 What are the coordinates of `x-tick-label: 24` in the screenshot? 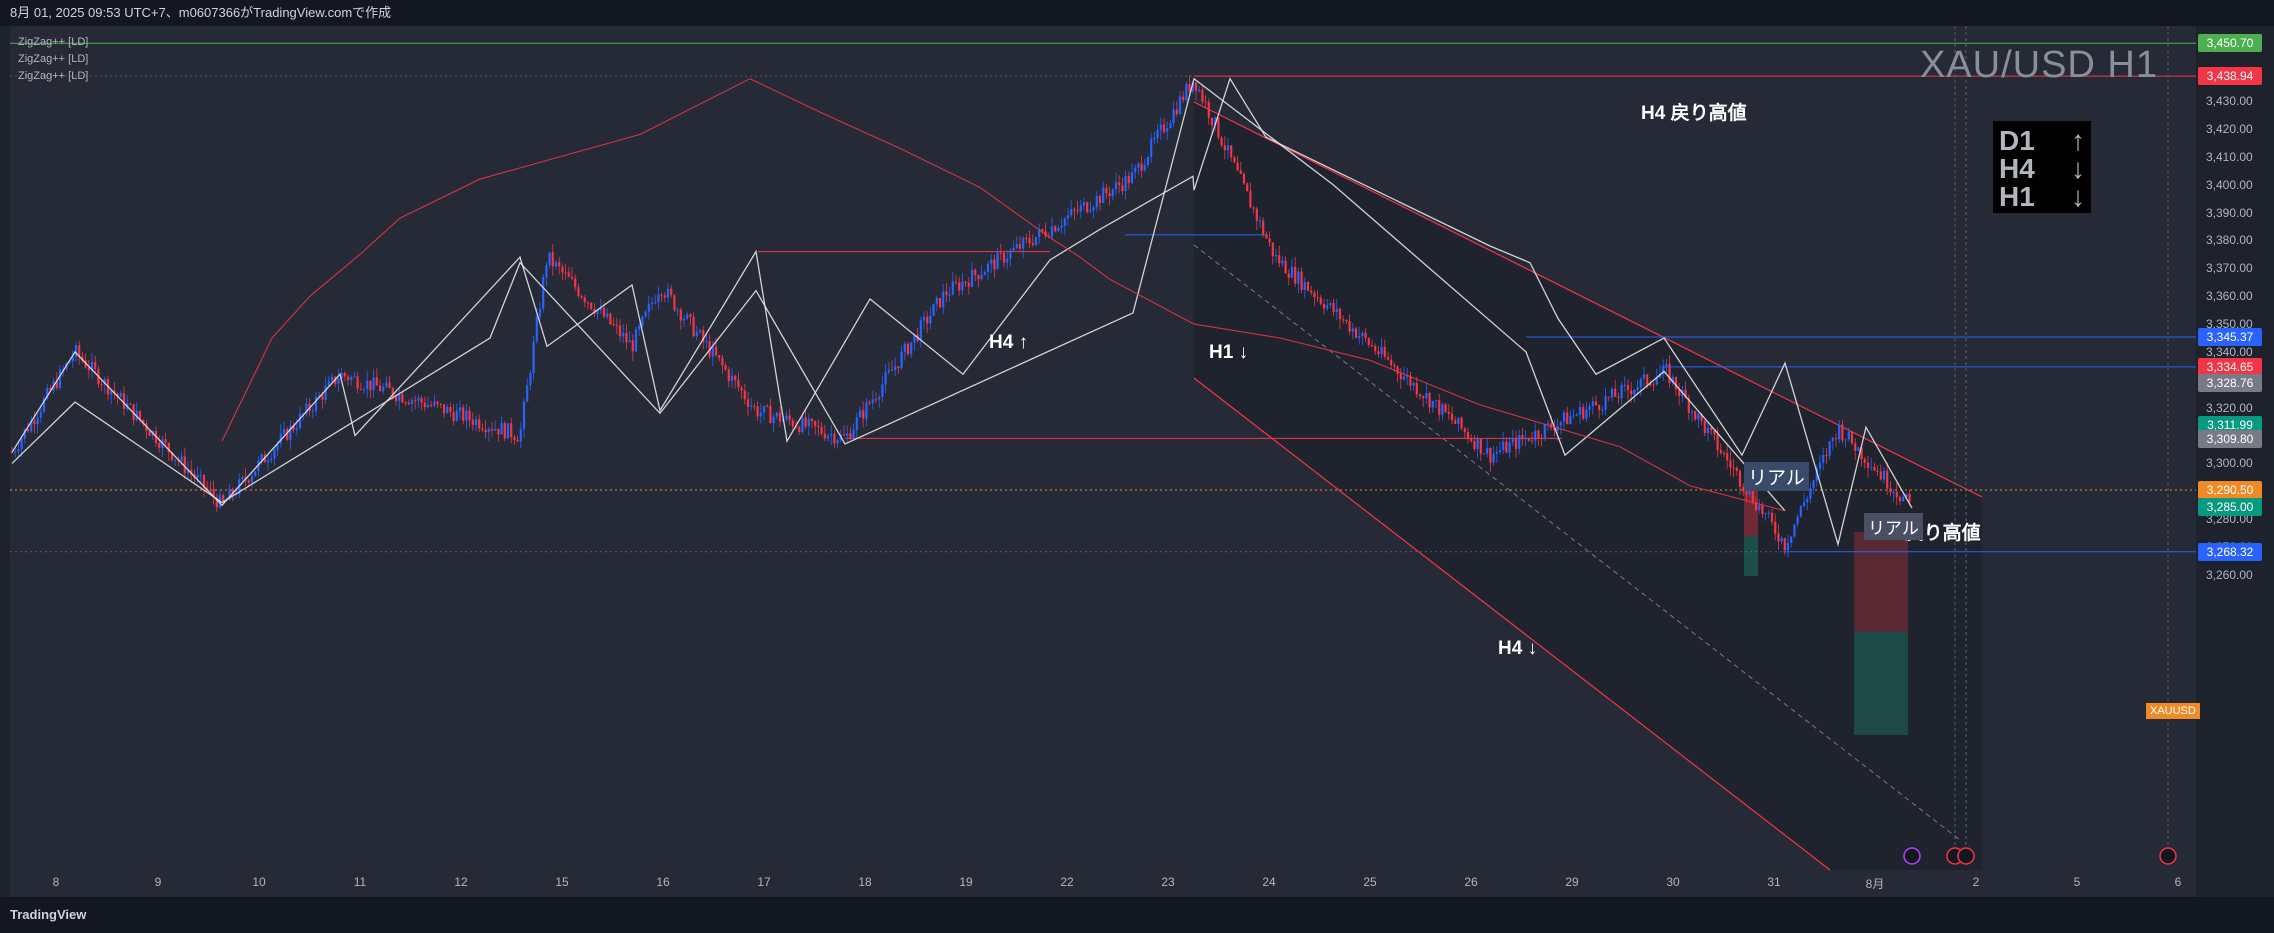 It's located at (1269, 882).